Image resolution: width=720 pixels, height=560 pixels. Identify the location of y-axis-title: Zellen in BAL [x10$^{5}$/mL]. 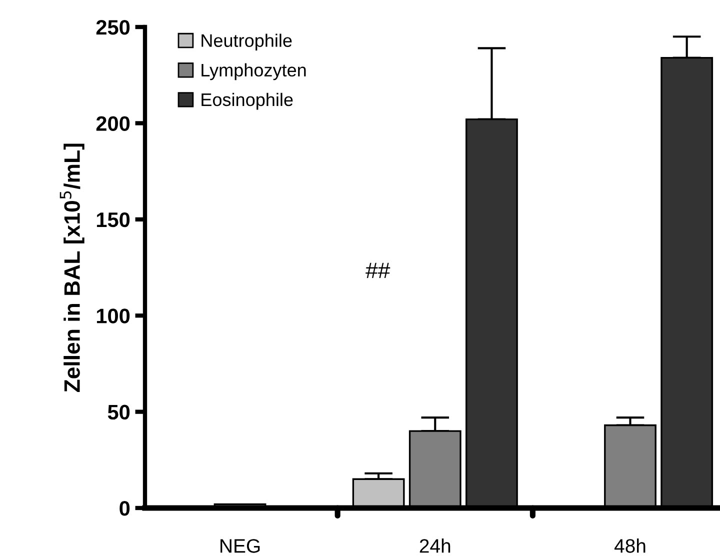
(72, 268).